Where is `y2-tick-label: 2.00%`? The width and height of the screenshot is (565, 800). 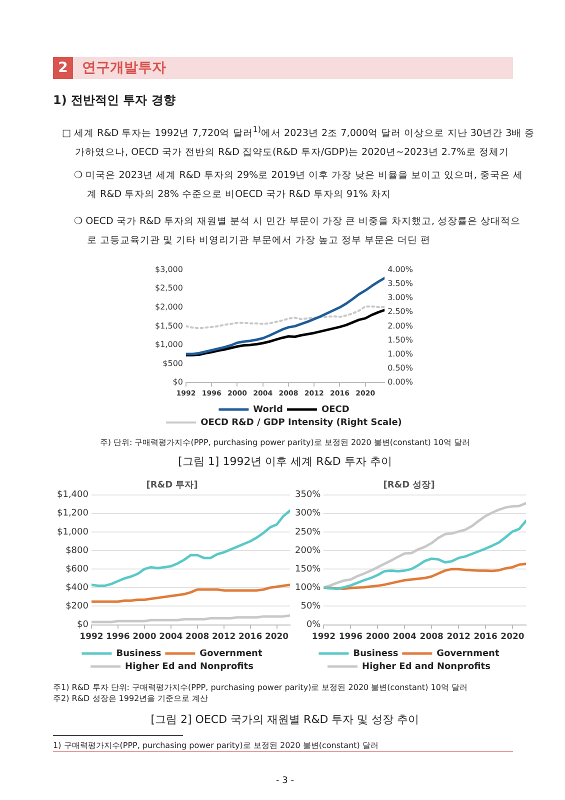
y2-tick-label: 2.00% is located at coordinates (401, 325).